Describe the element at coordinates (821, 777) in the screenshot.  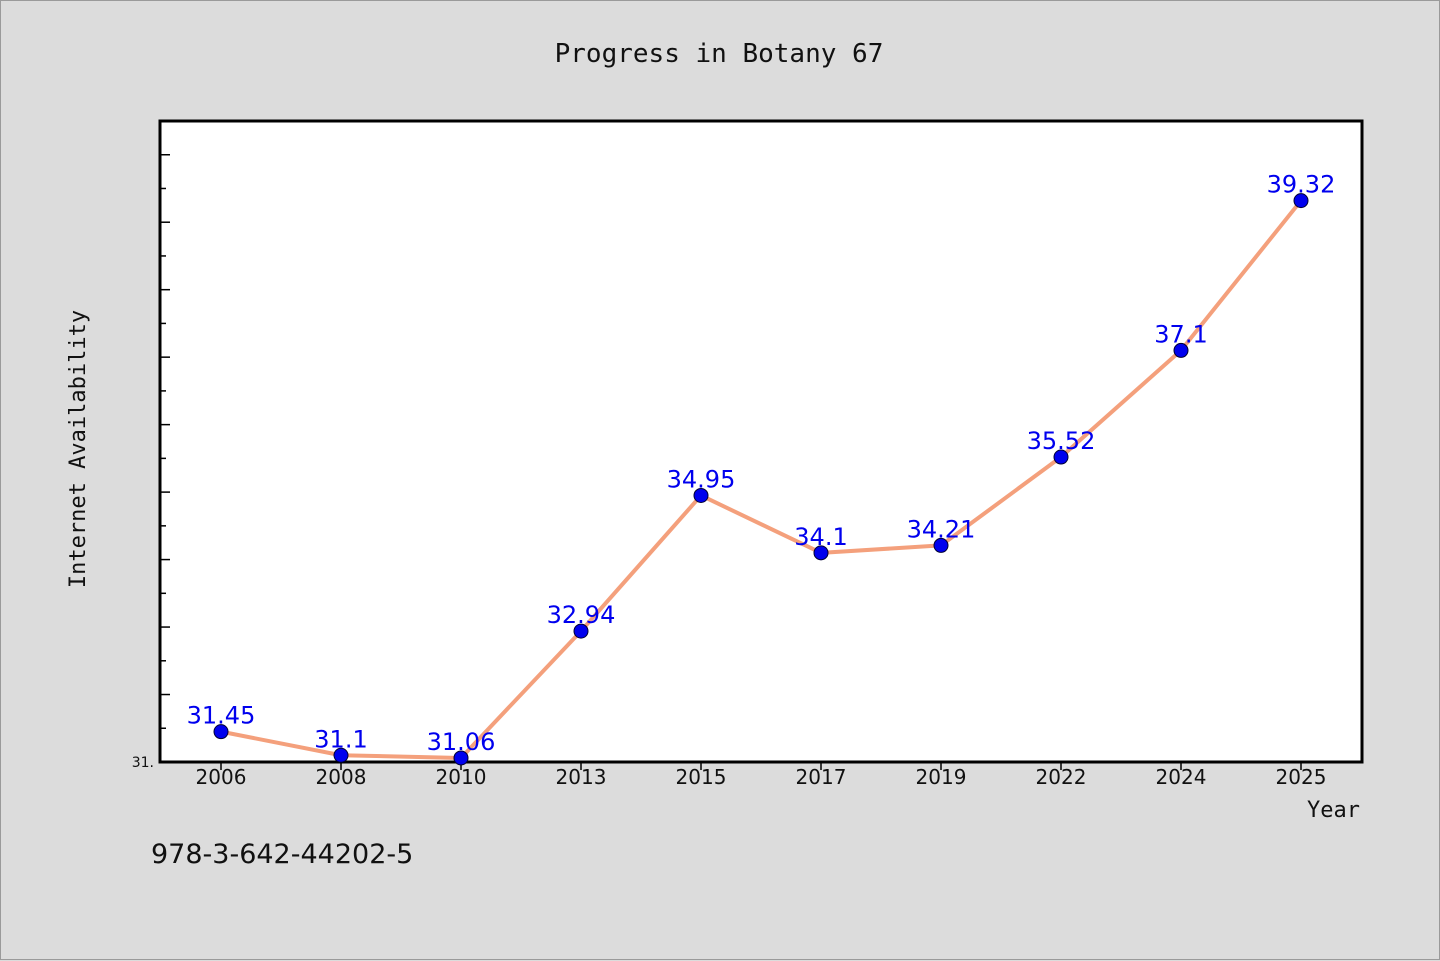
I see `x-tick-label: 2017` at that location.